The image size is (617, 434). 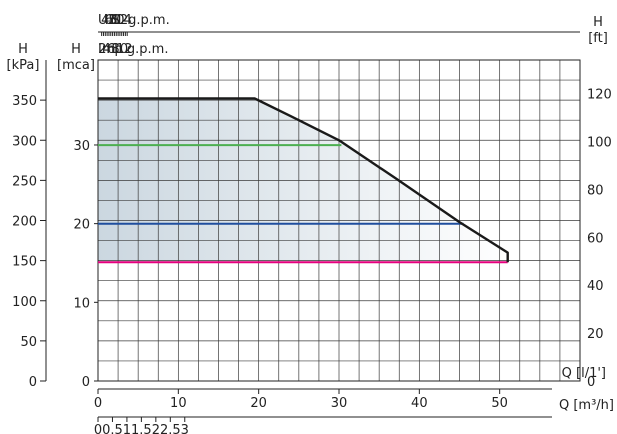 What do you see at coordinates (595, 334) in the screenshot?
I see `ft-tick-label: 20` at bounding box center [595, 334].